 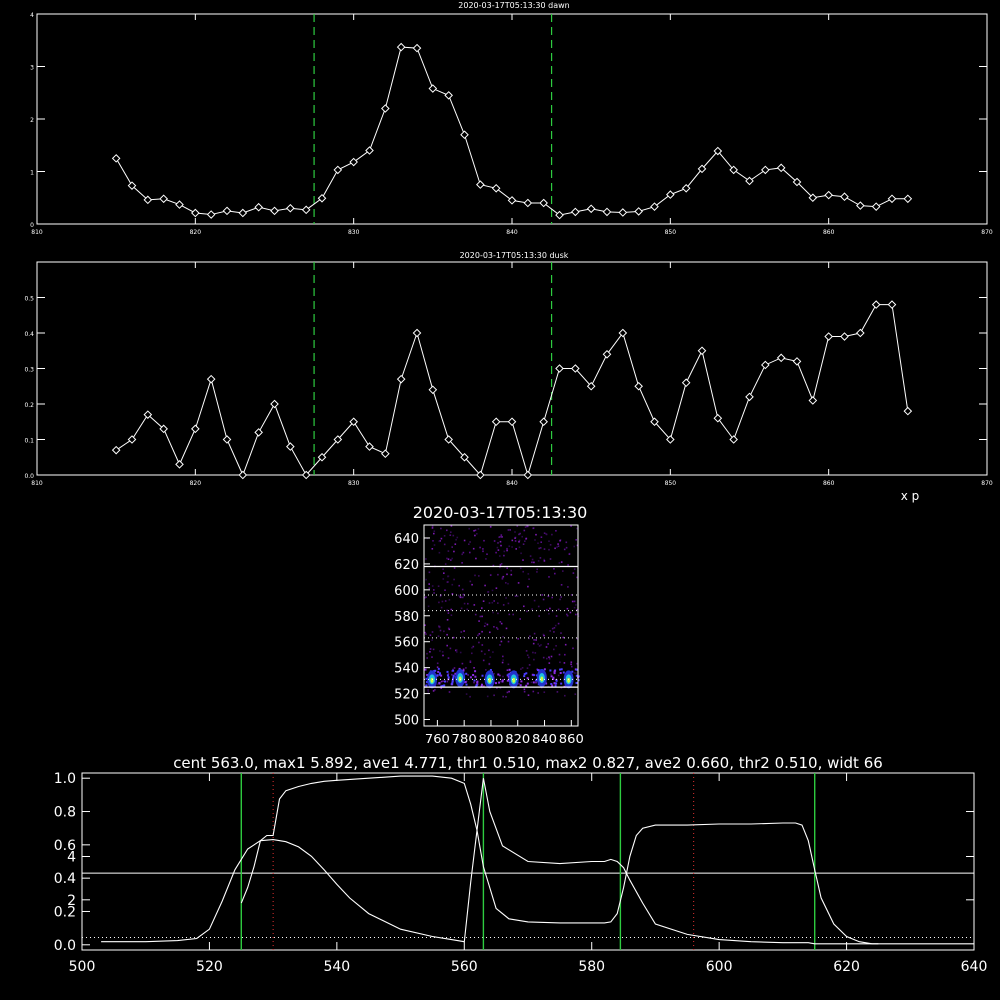 What do you see at coordinates (433, 368) in the screenshot?
I see `dusk-vlines` at bounding box center [433, 368].